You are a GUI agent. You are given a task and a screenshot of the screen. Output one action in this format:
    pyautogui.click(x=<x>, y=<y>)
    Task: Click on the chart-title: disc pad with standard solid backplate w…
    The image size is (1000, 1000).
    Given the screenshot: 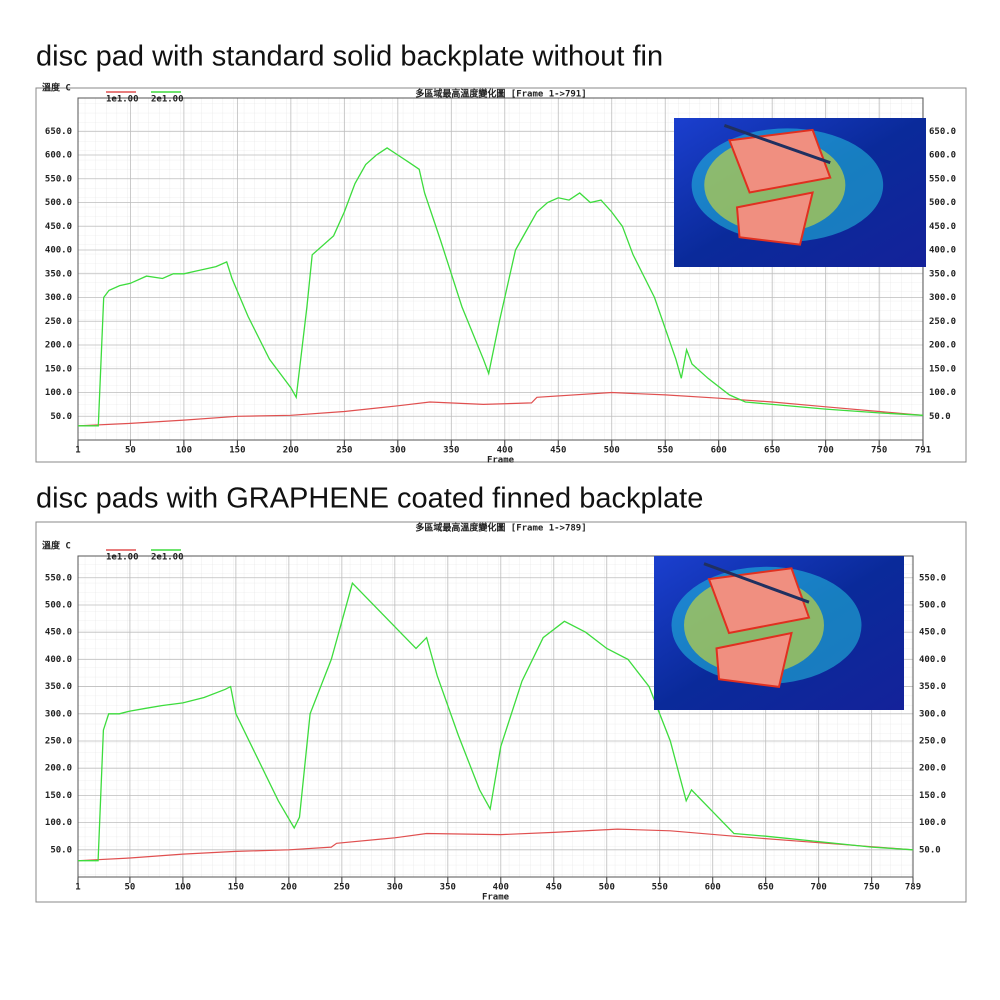 What is the action you would take?
    pyautogui.click(x=349, y=57)
    